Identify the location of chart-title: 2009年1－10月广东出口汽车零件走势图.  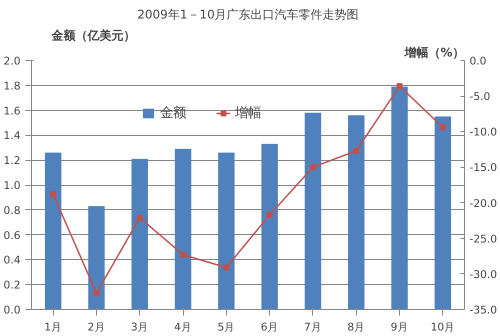
(248, 15).